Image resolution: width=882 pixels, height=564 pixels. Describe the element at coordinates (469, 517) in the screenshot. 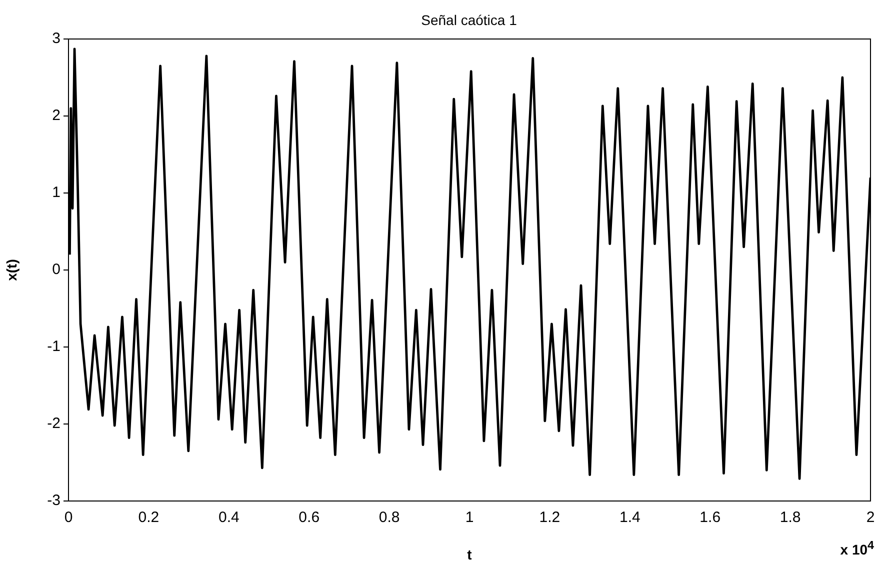

I see `x-tick-label: 1` at that location.